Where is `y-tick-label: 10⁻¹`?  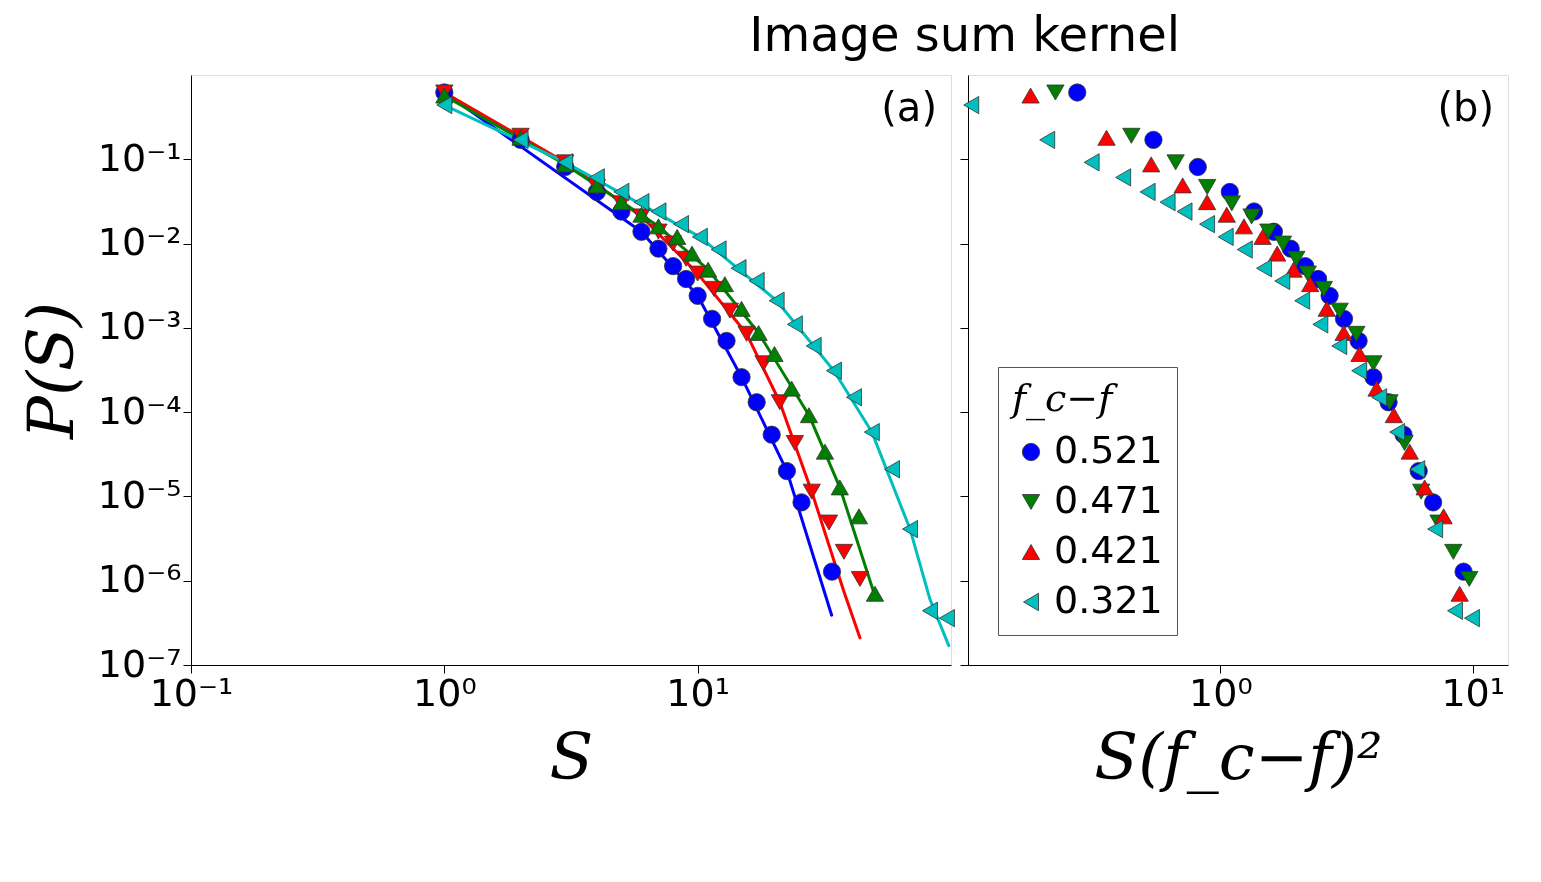 y-tick-label: 10⁻¹ is located at coordinates (139, 157).